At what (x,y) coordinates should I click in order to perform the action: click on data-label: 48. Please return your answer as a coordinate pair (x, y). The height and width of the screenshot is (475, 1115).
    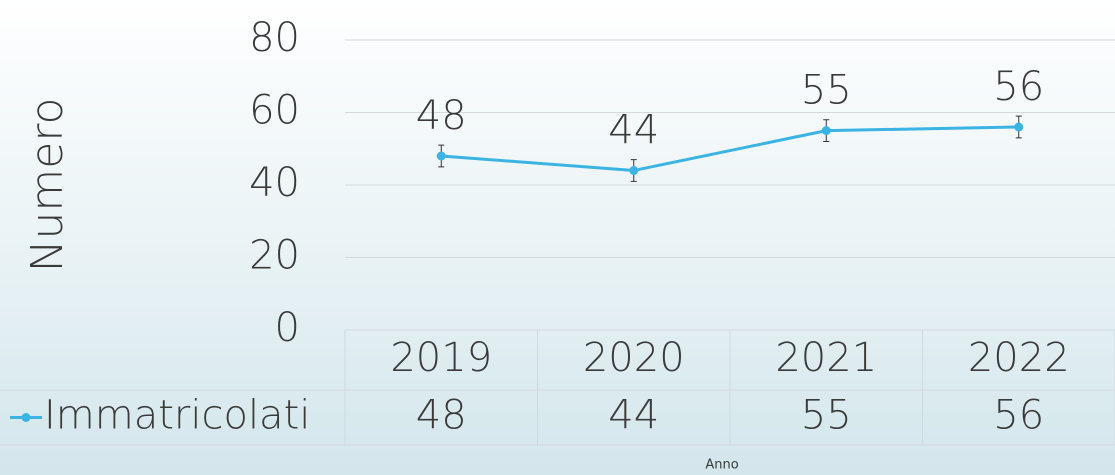
    Looking at the image, I should click on (441, 116).